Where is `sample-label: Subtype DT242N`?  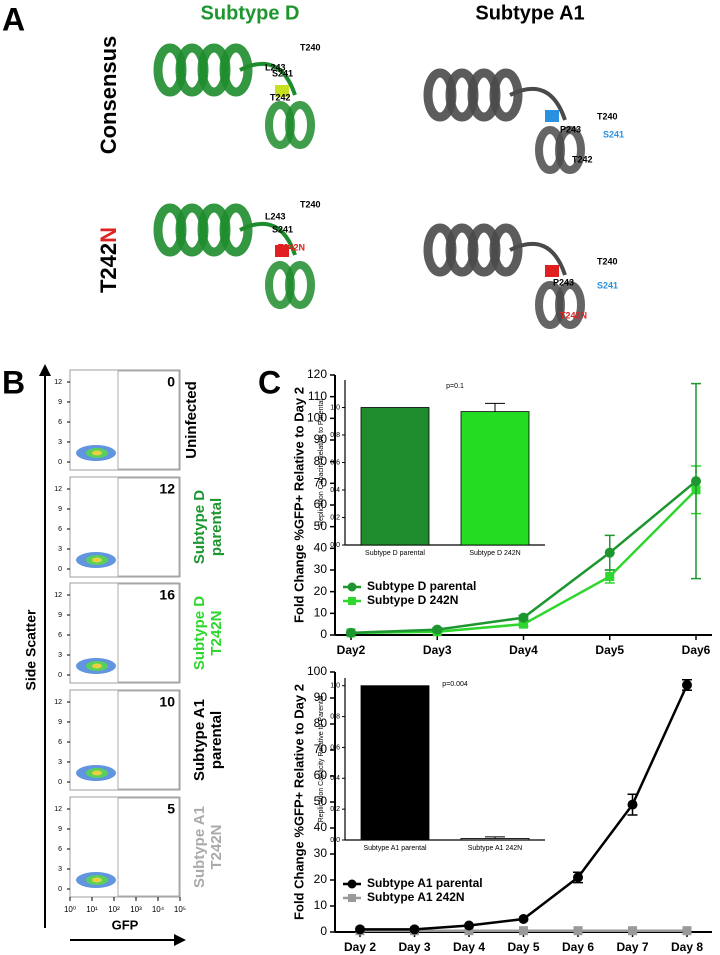 sample-label: Subtype DT242N is located at coordinates (208, 633).